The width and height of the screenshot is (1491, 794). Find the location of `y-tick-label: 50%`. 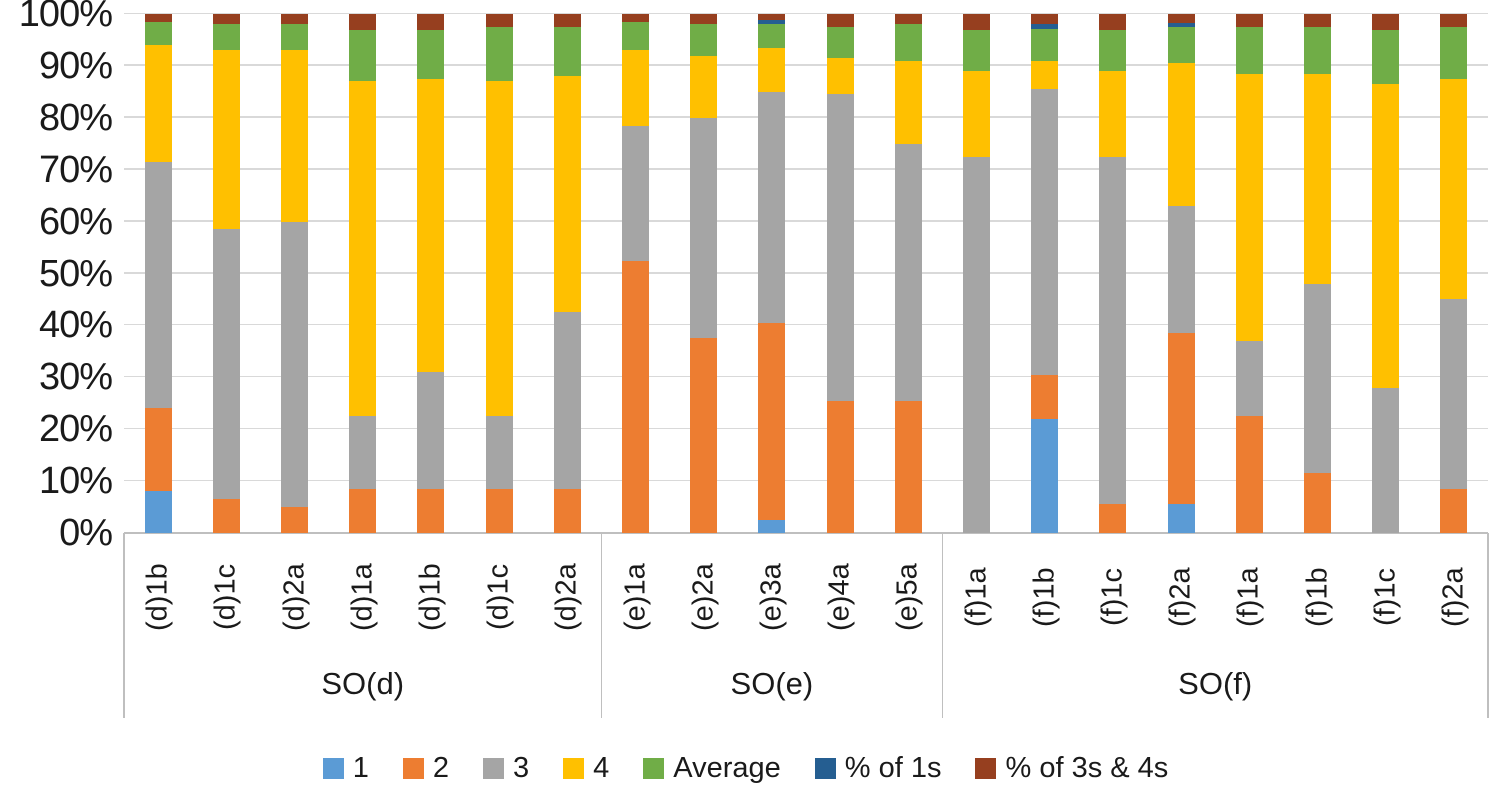

y-tick-label: 50% is located at coordinates (75, 273).